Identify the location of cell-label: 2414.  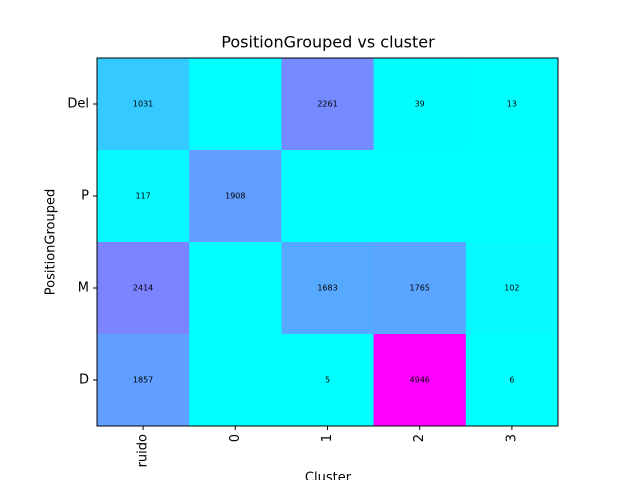
(143, 288).